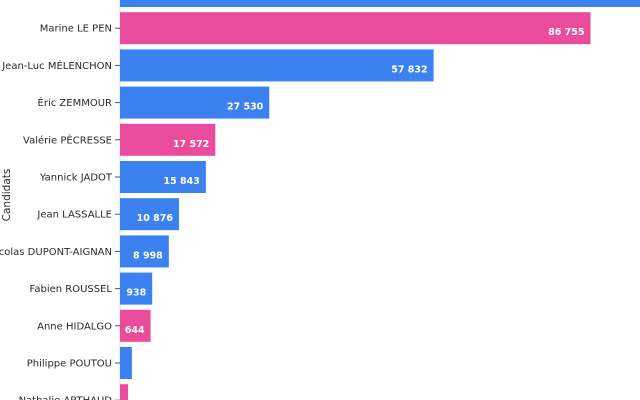  I want to click on category-label-2: Jean-Luc MÉLENCHON, so click(56, 65).